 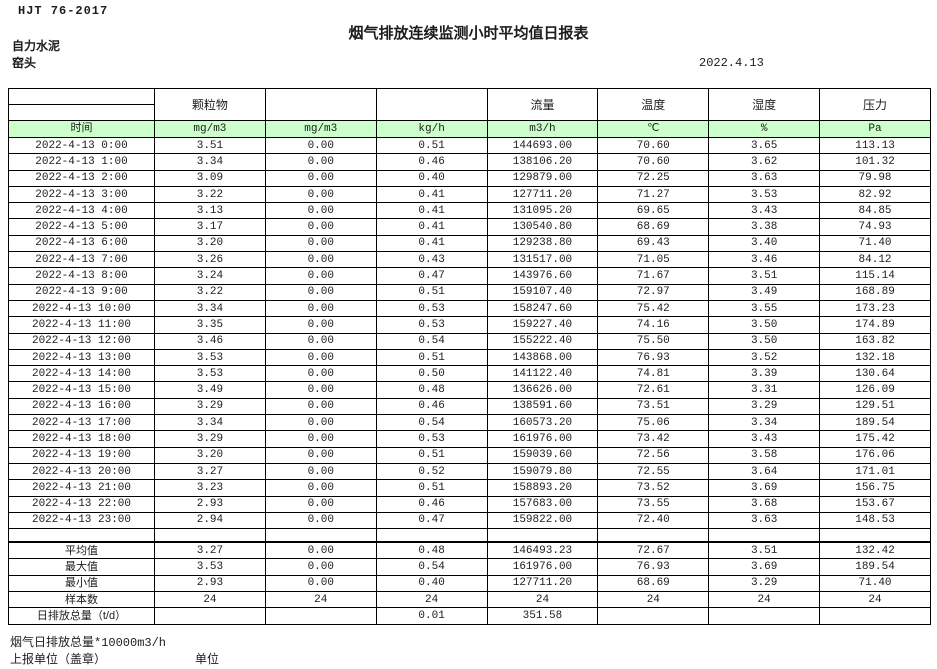 What do you see at coordinates (210, 211) in the screenshot?
I see `value-cell: 3.13` at bounding box center [210, 211].